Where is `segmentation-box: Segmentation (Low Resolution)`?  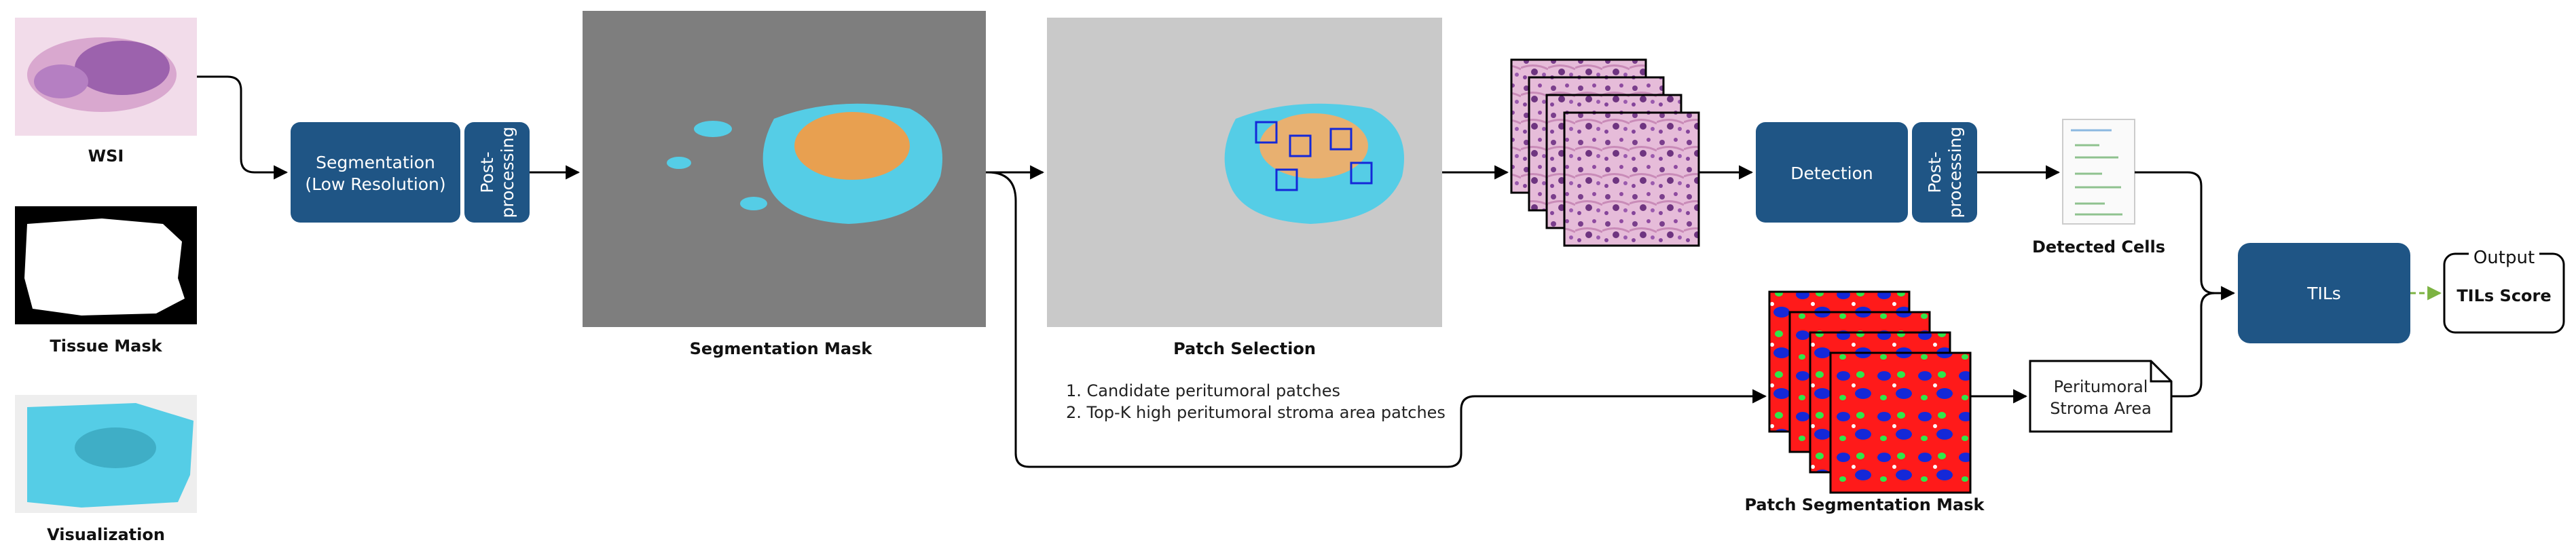
segmentation-box: Segmentation (Low Resolution) is located at coordinates (375, 172).